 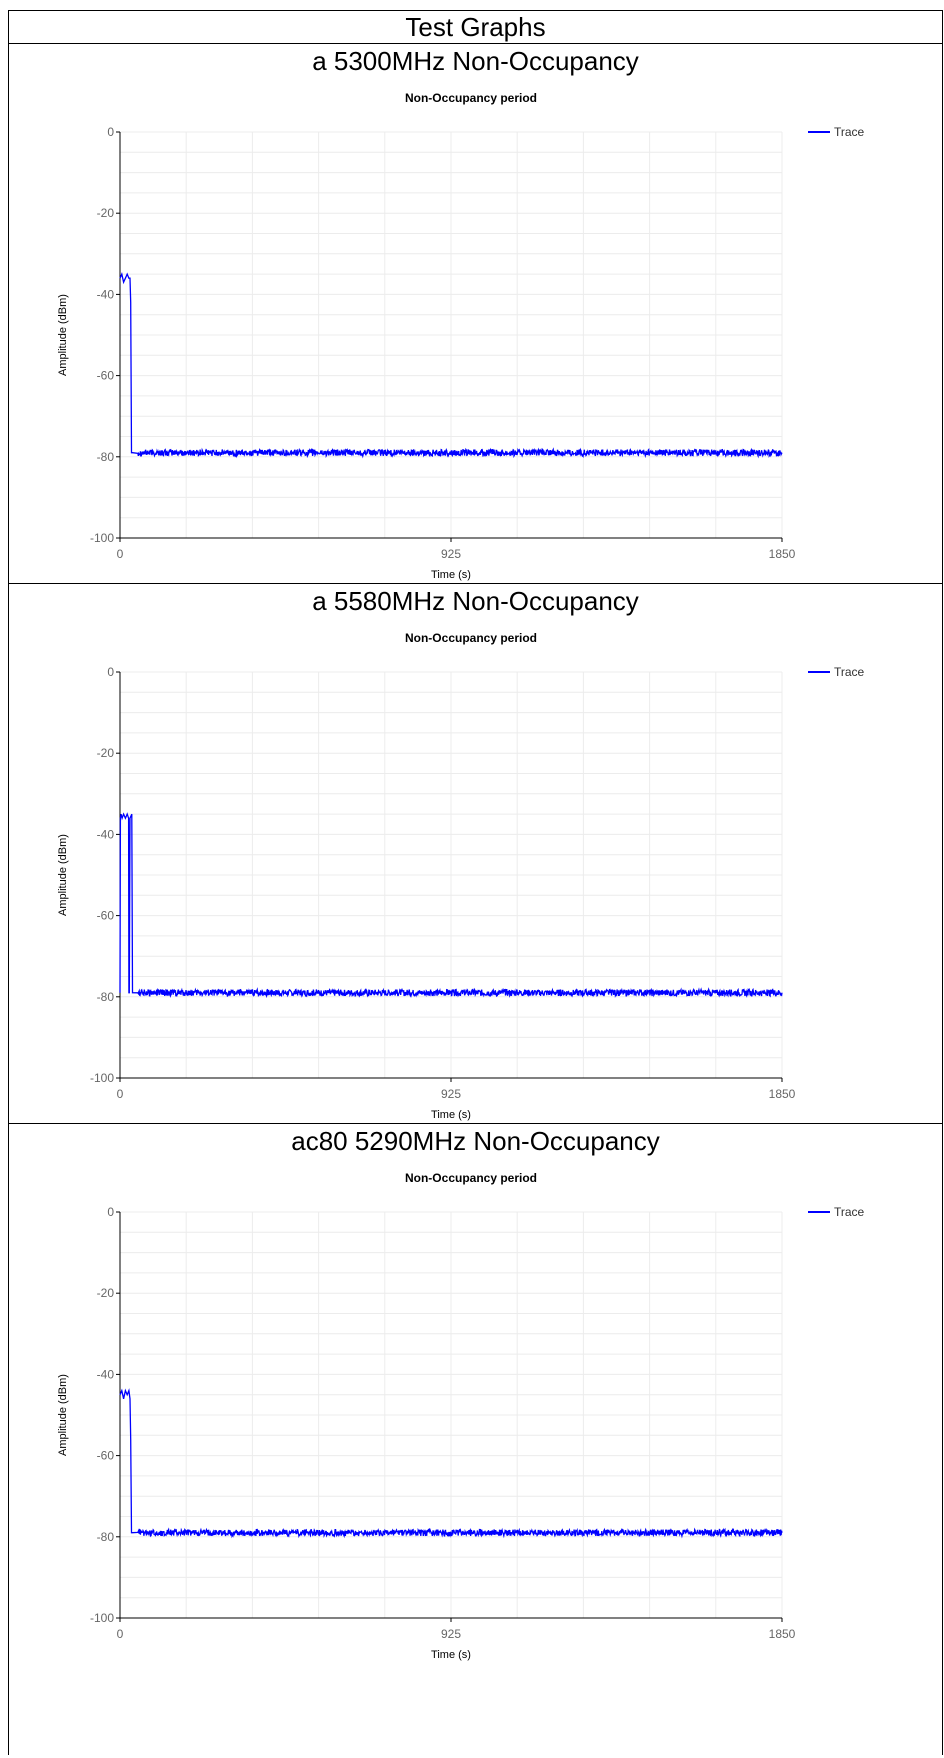 What do you see at coordinates (475, 27) in the screenshot?
I see `page-title: Test Graphs` at bounding box center [475, 27].